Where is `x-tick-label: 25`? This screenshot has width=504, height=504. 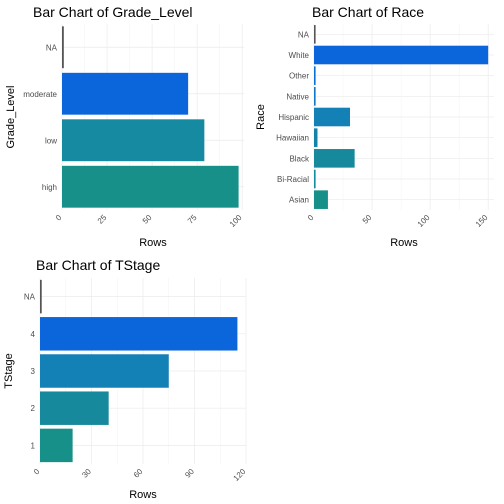
x-tick-label: 25 is located at coordinates (102, 219).